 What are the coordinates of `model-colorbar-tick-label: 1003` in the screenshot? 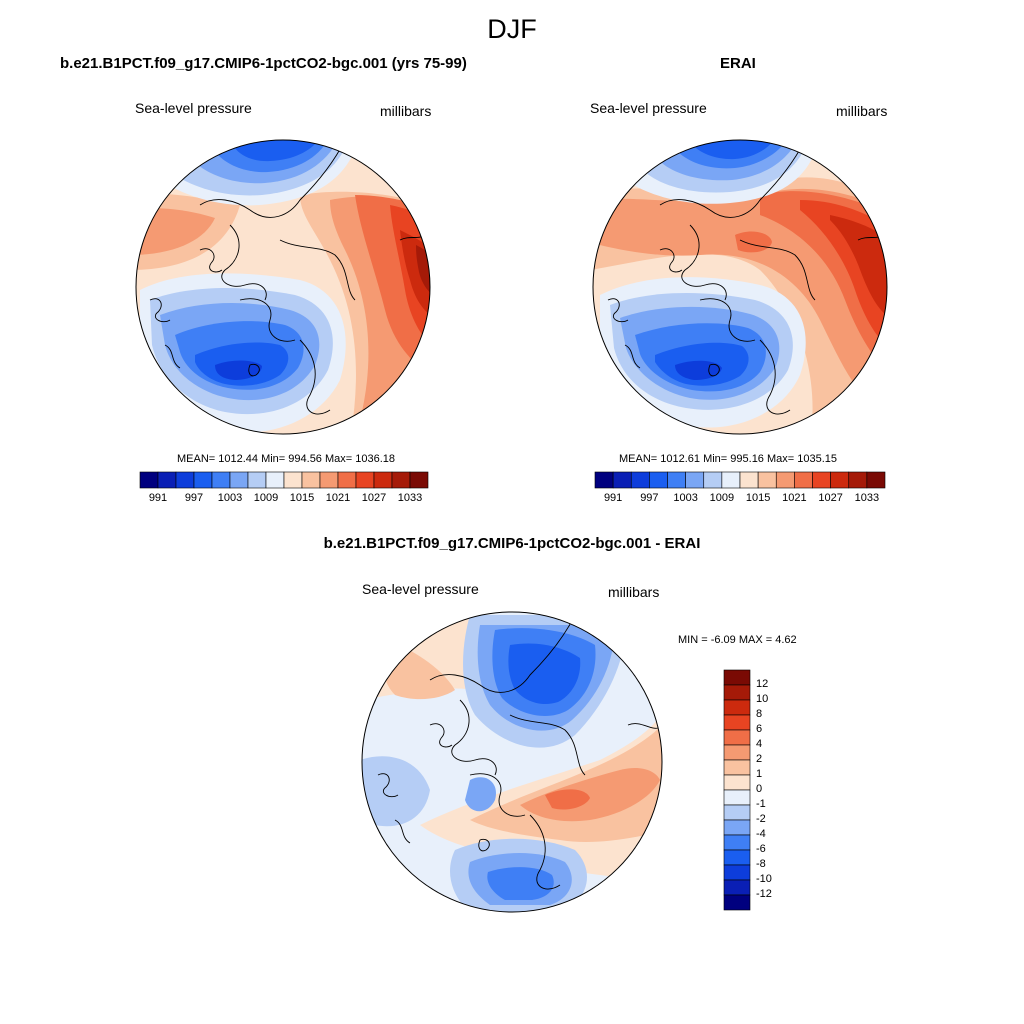 It's located at (230, 498).